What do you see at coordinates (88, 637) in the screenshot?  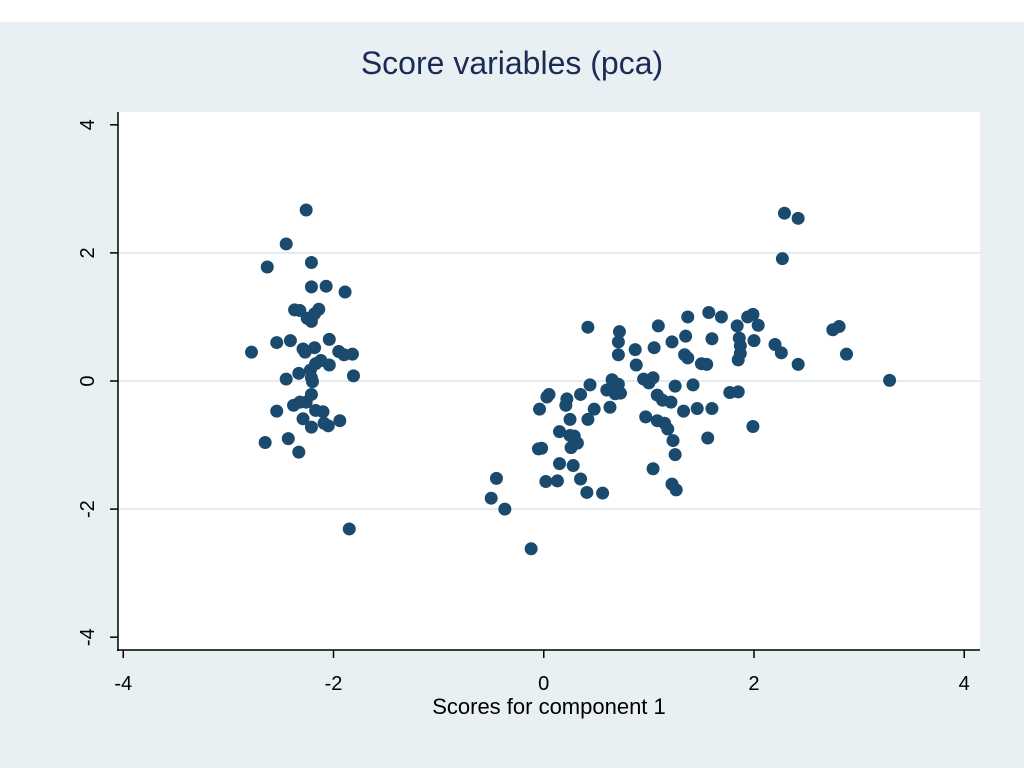 I see `y-tick-label: -4` at bounding box center [88, 637].